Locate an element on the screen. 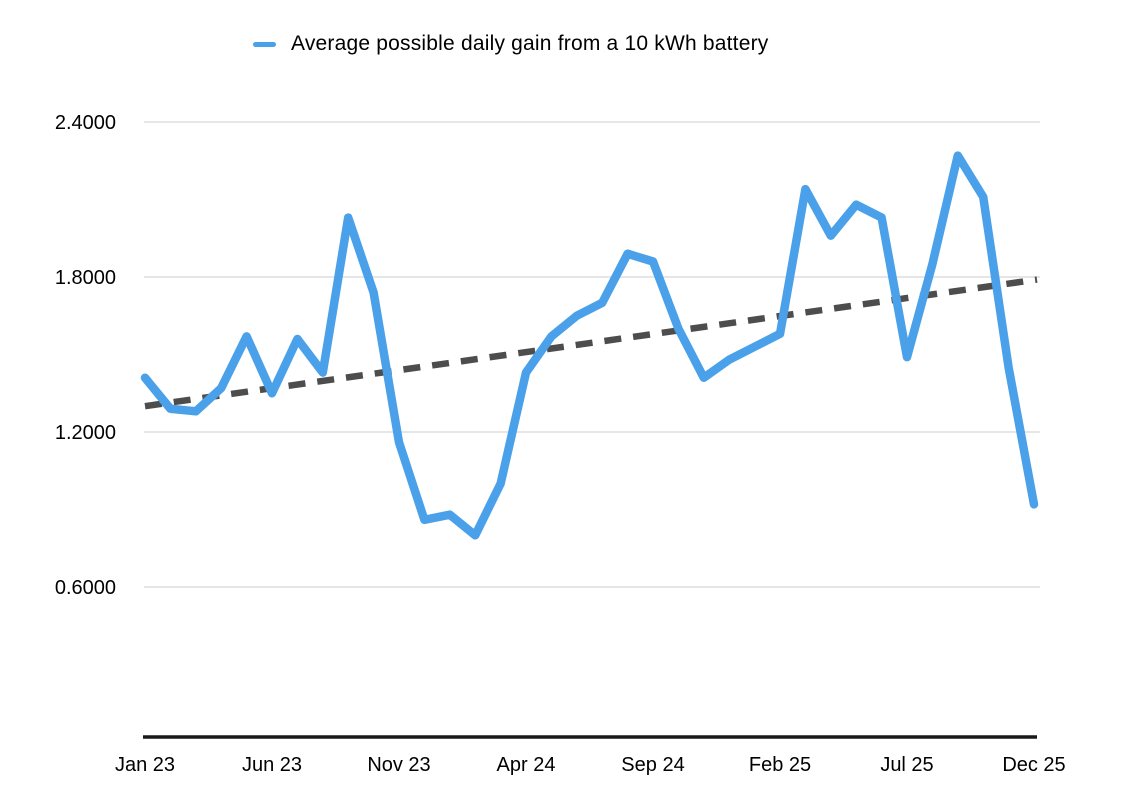 The image size is (1134, 810). legend-line-marker-icon is located at coordinates (264, 44).